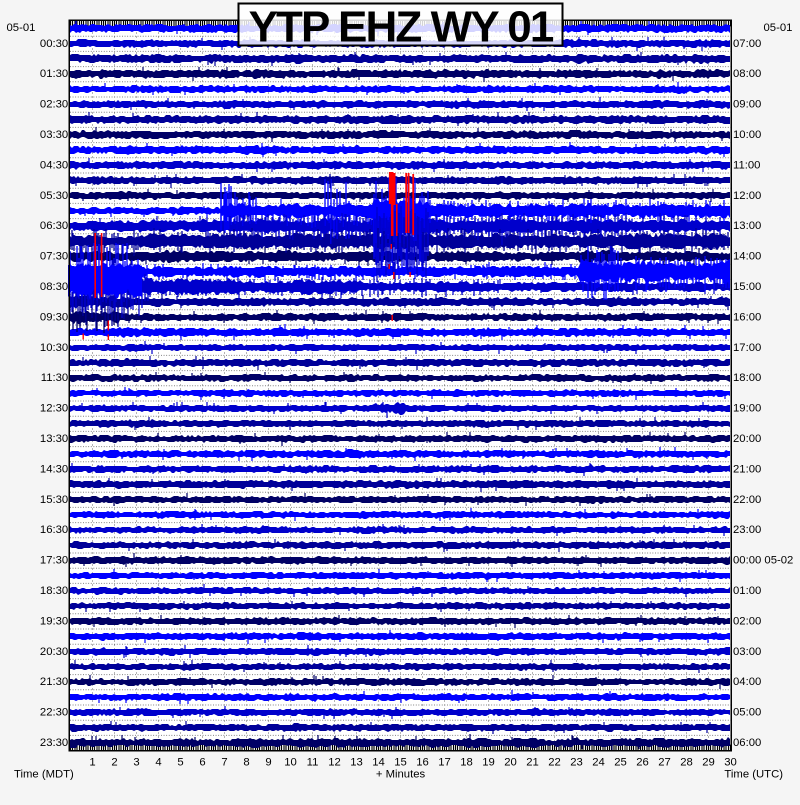 The width and height of the screenshot is (800, 805). What do you see at coordinates (54, 74) in the screenshot?
I see `svg-text: 01:30` at bounding box center [54, 74].